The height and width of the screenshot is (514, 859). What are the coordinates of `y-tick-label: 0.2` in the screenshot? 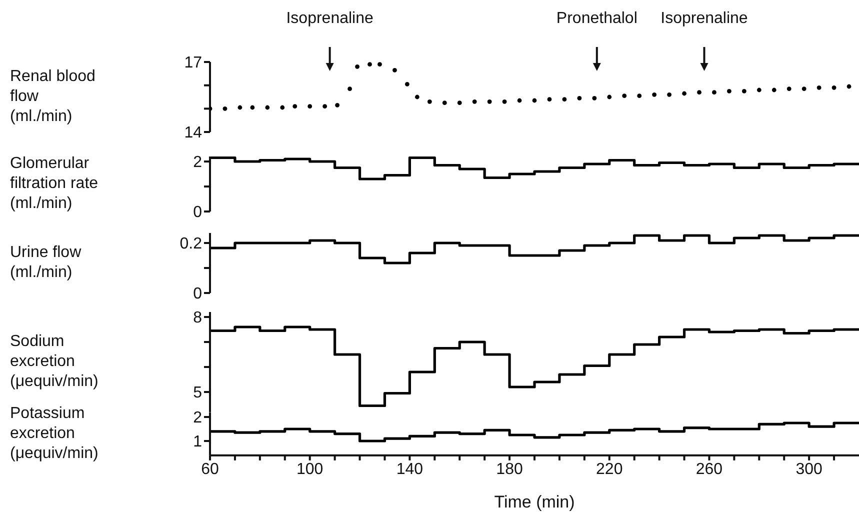 It's located at (191, 244).